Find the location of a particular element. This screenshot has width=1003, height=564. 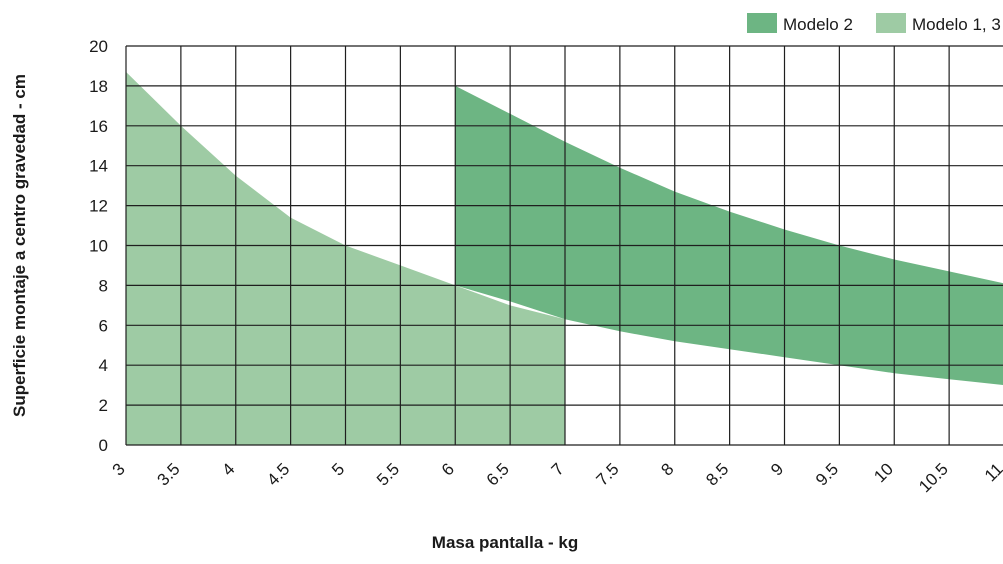

x-tick-label: 4 is located at coordinates (228, 469).